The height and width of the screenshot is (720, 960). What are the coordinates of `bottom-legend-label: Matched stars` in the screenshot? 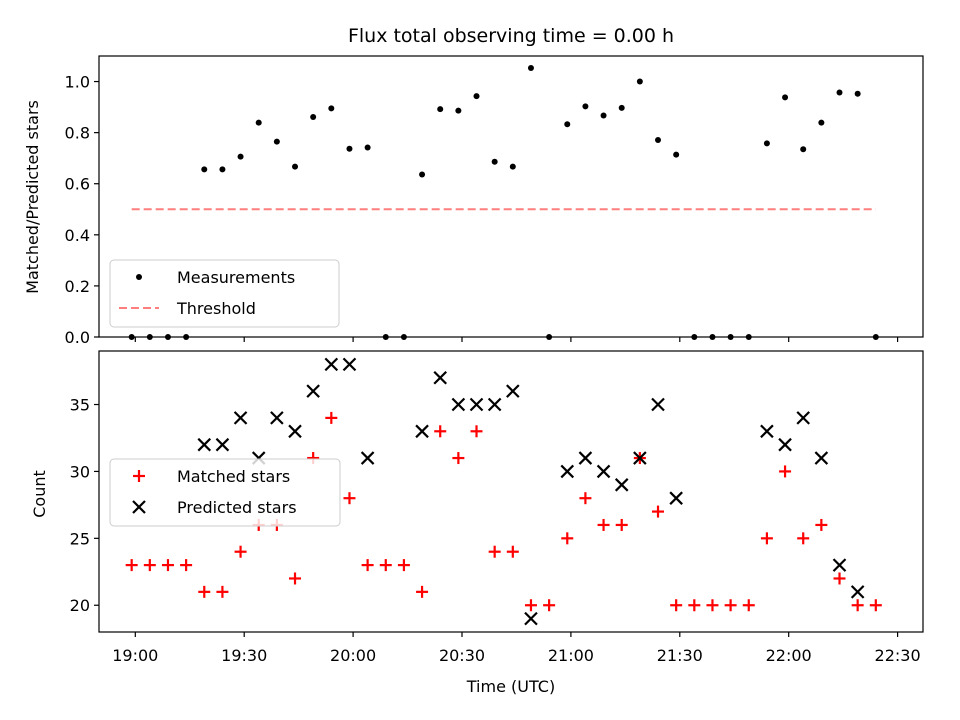 It's located at (233, 476).